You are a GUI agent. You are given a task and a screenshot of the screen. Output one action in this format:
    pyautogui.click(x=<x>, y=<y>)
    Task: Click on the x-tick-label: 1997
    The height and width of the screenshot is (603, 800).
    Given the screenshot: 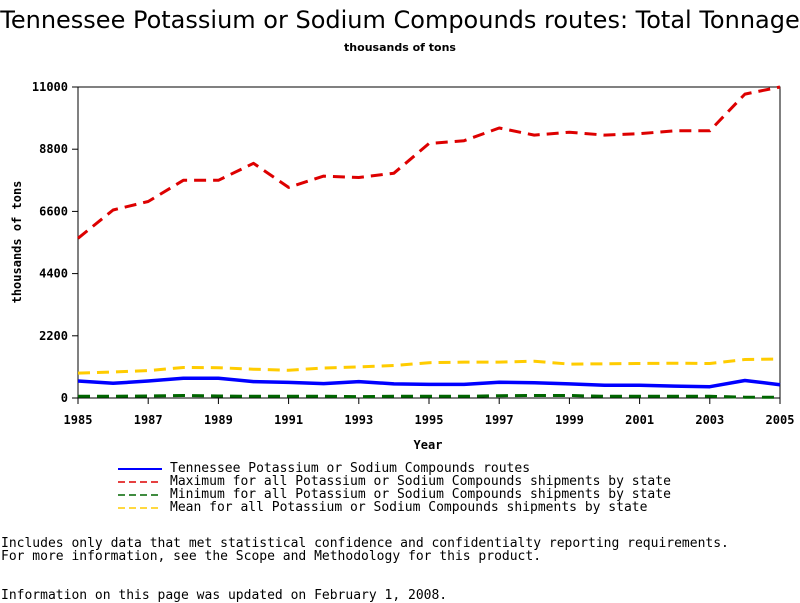 What is the action you would take?
    pyautogui.click(x=499, y=420)
    